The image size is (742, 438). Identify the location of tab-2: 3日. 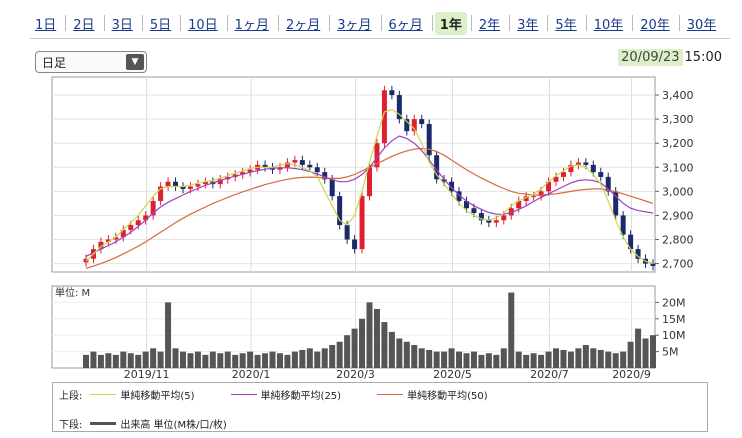
(122, 25).